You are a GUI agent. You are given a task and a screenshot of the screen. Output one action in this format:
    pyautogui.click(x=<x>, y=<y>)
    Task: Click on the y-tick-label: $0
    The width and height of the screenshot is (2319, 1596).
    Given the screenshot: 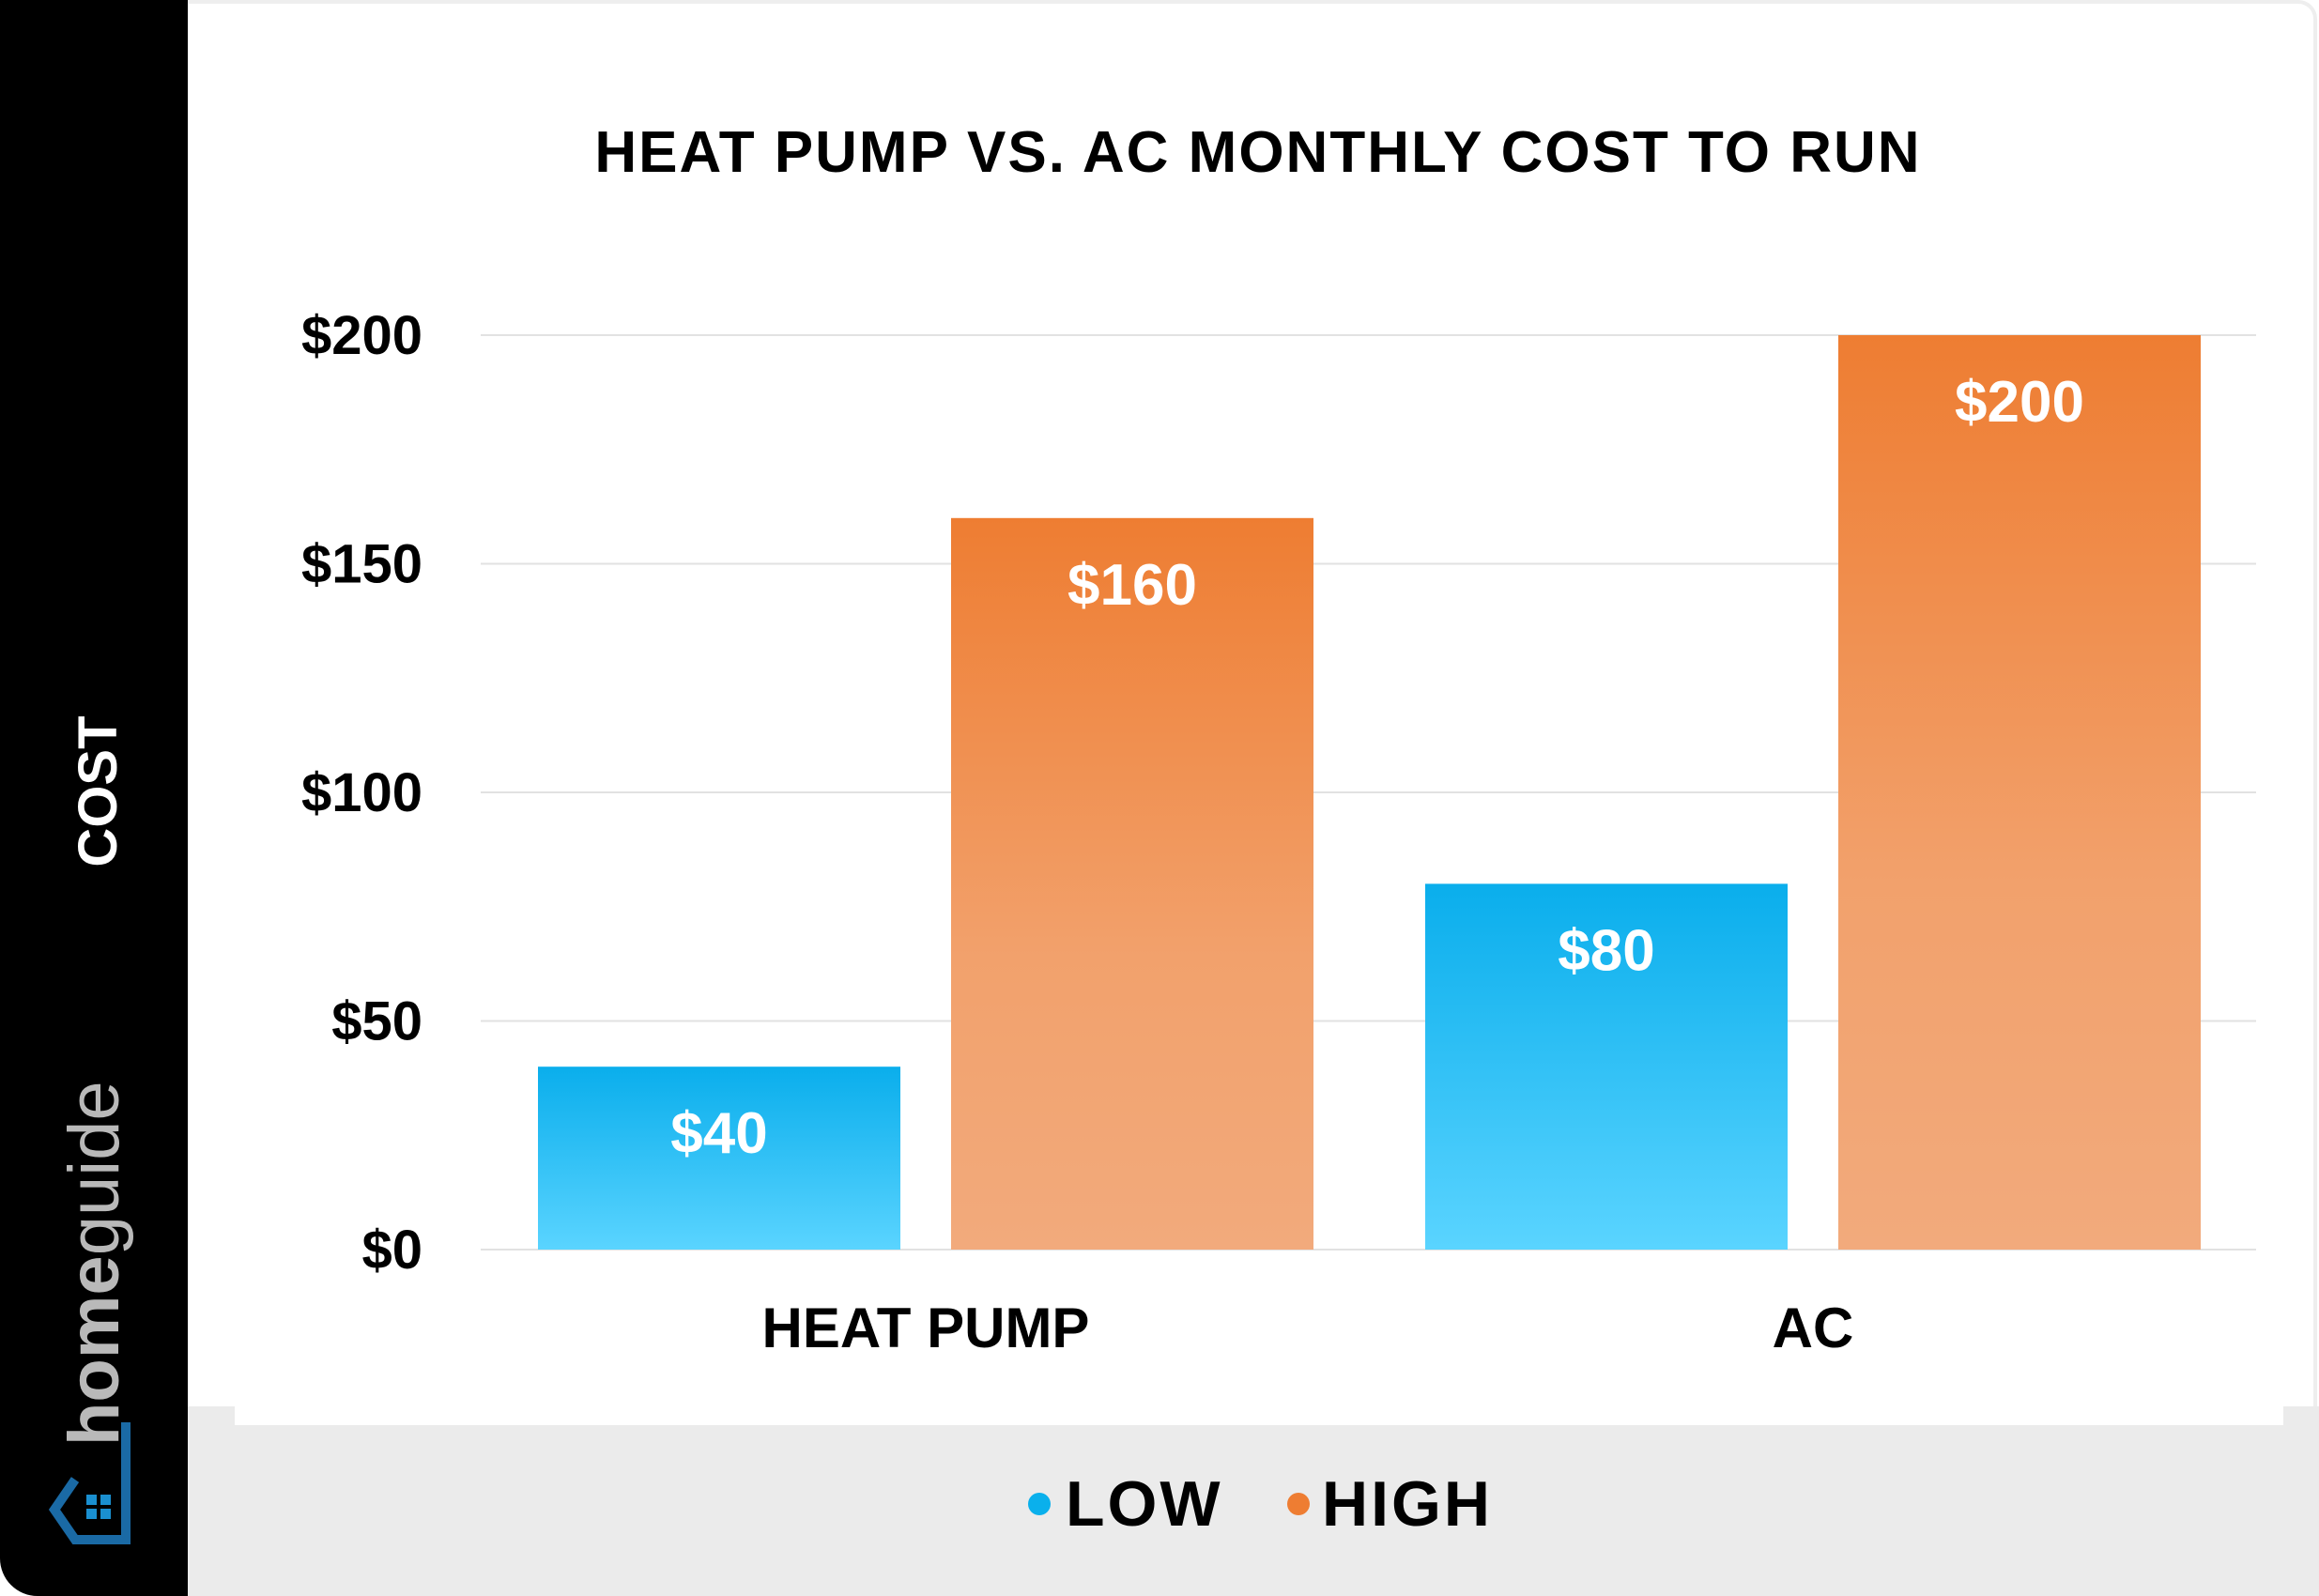 What is the action you would take?
    pyautogui.click(x=391, y=1251)
    